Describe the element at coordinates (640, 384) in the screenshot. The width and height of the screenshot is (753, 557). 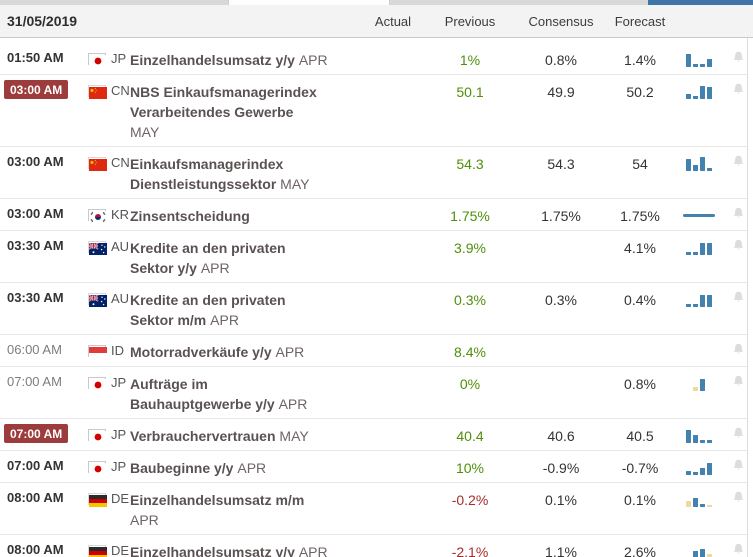
I see `forecast-value: 0.8%` at that location.